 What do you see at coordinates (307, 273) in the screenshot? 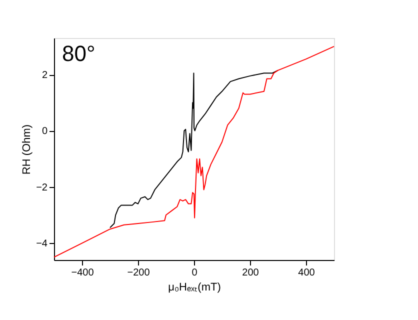
I see `x-tick-label: 400` at bounding box center [307, 273].